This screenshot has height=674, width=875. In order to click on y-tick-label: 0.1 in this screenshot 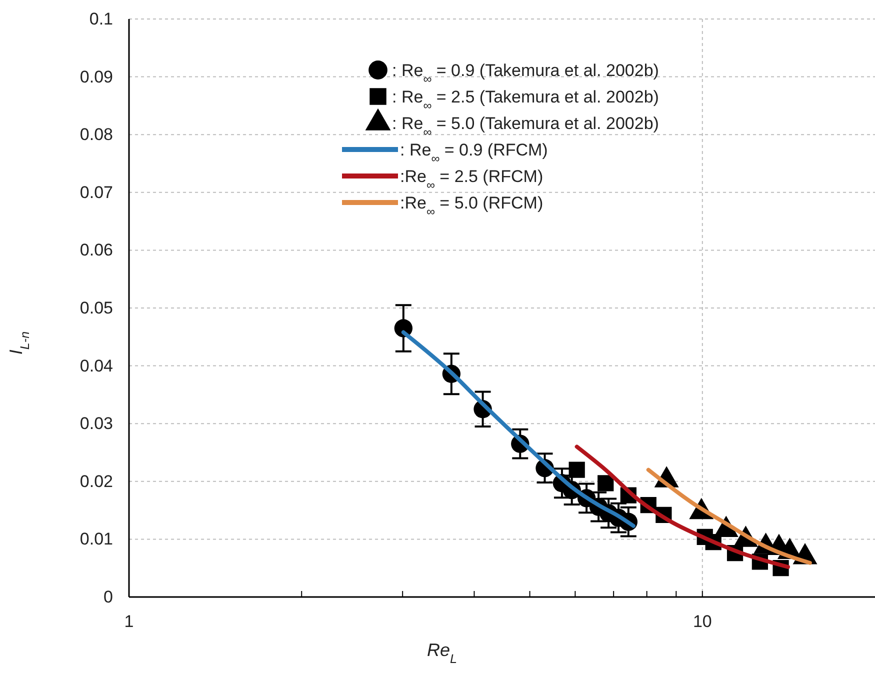, I will do `click(101, 18)`.